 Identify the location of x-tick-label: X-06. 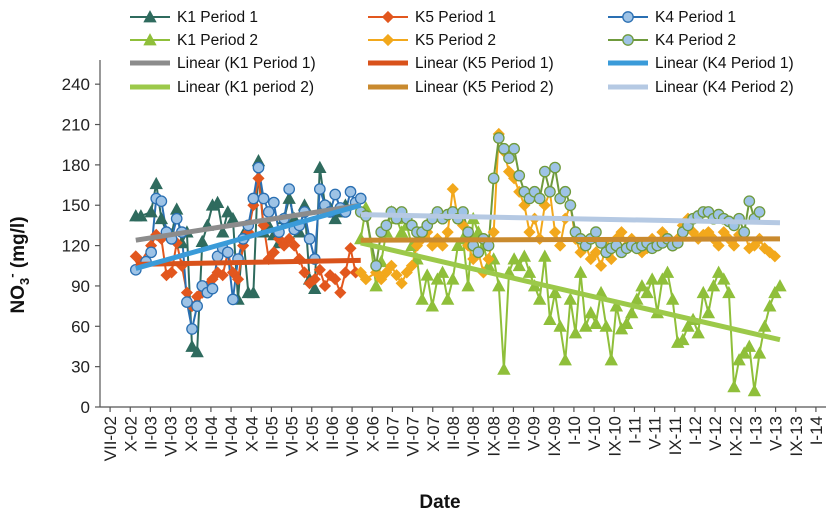
(372, 434).